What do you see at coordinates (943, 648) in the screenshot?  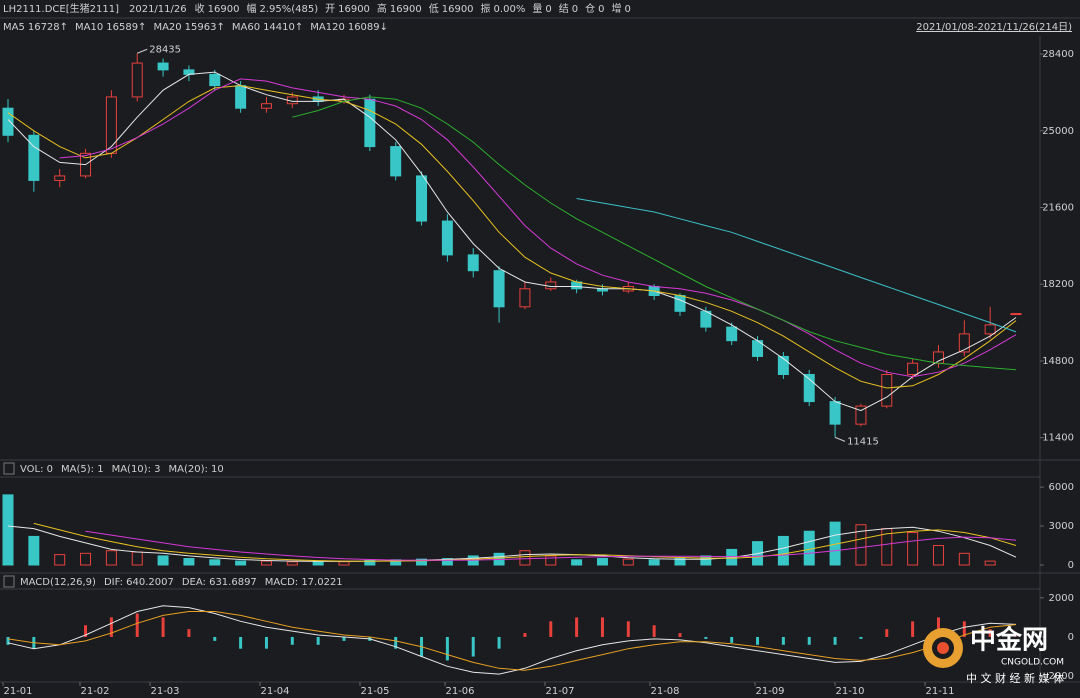 I see `logo` at bounding box center [943, 648].